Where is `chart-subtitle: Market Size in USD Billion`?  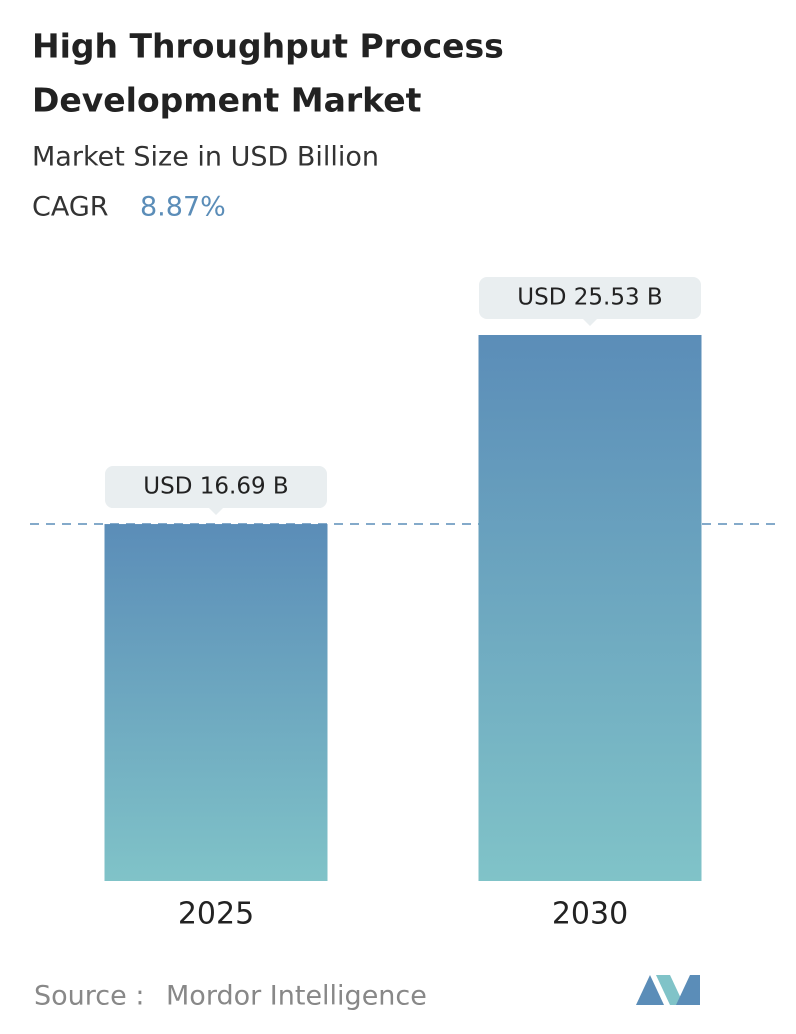
chart-subtitle: Market Size in USD Billion is located at coordinates (205, 157).